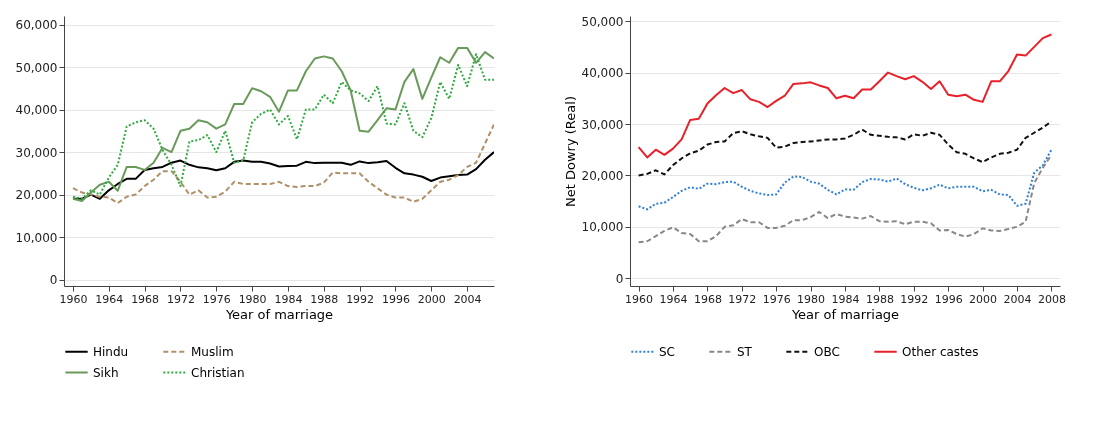 Image resolution: width=1103 pixels, height=432 pixels. I want to click on legend-label: Sikh, so click(106, 372).